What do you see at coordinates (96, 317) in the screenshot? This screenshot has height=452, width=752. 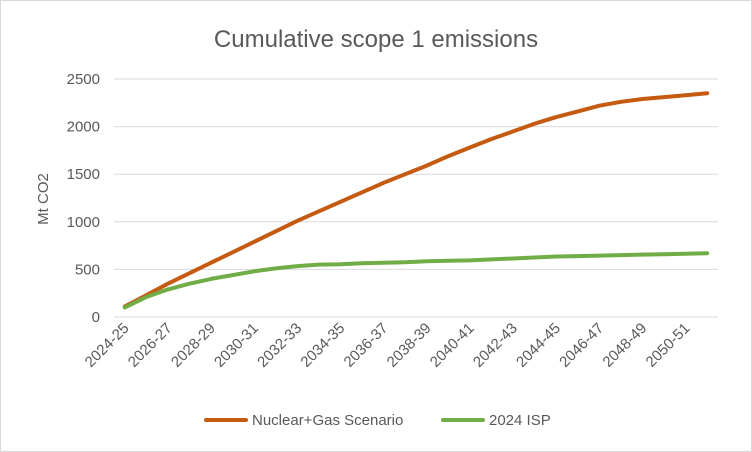 I see `y-tick-label: 0` at bounding box center [96, 317].